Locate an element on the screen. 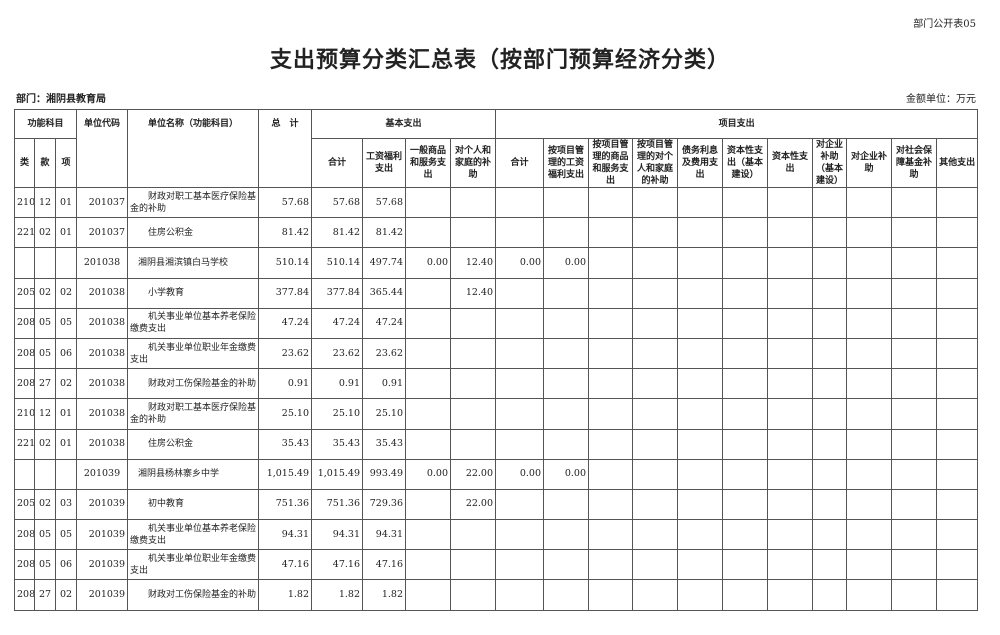  cell-basic-amount: 12.40 is located at coordinates (473, 263).